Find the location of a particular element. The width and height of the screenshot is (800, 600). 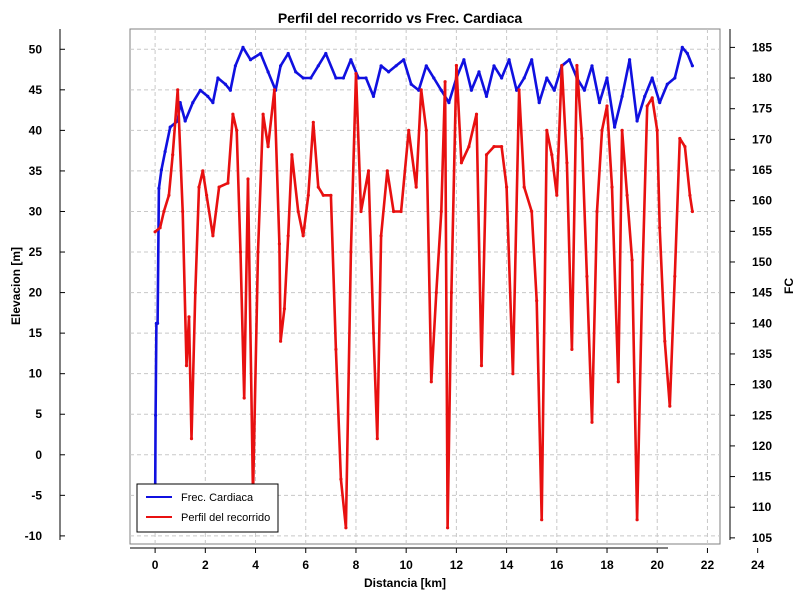

y-left-axis-label: Elevacion [m] is located at coordinates (16, 286).